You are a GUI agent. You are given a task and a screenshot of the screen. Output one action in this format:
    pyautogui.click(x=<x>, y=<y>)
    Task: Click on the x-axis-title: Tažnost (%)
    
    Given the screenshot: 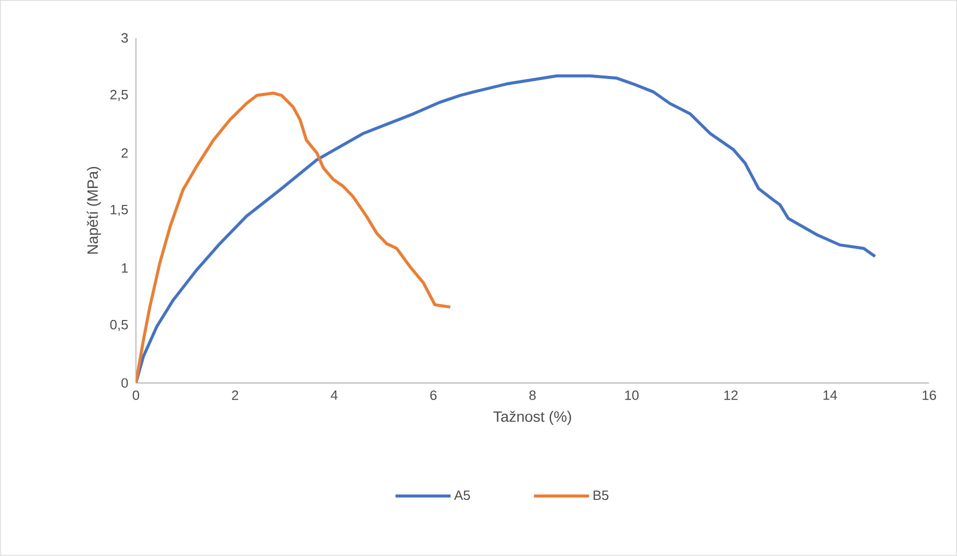 What is the action you would take?
    pyautogui.click(x=532, y=417)
    